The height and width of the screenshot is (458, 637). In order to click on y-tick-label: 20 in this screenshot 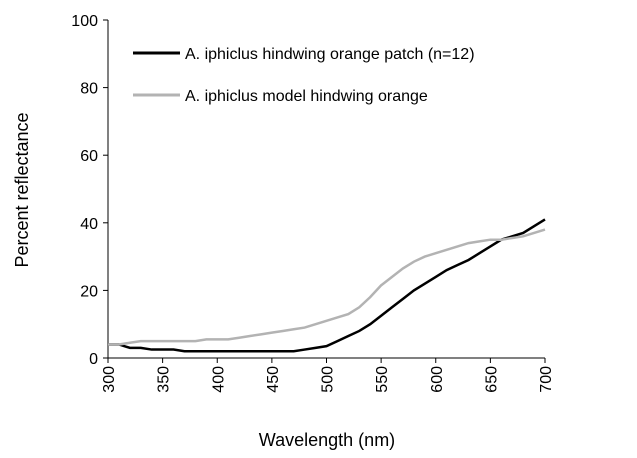, I will do `click(89, 291)`.